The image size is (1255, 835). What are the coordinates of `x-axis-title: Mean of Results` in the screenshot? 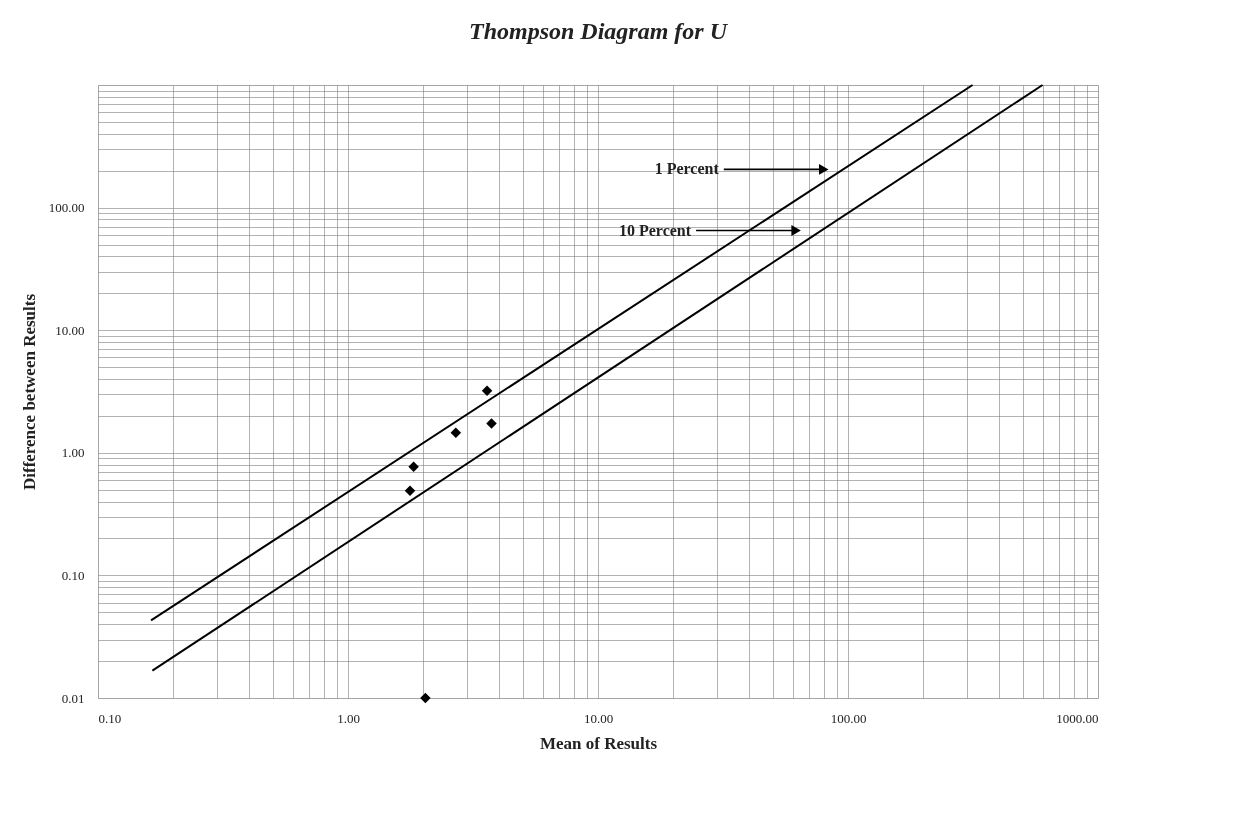 It's located at (598, 743).